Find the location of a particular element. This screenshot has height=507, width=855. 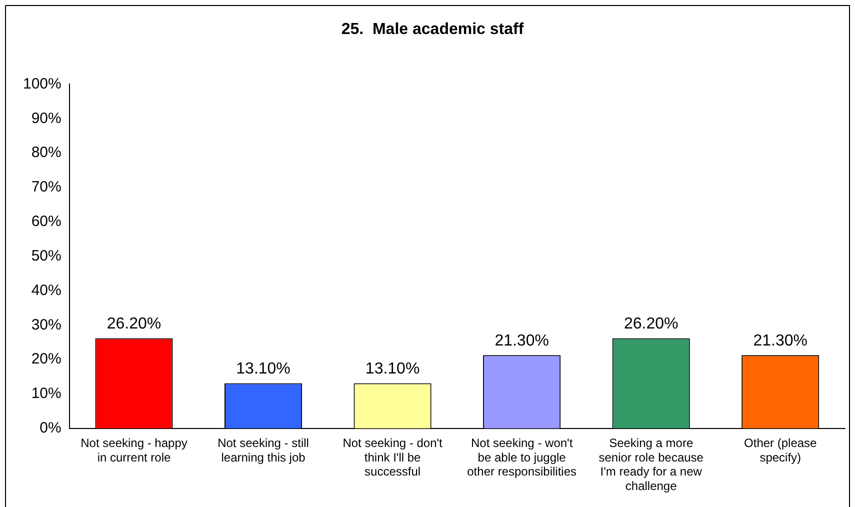

x-tick-label: Seeking a more senior role because I'm ready for a new challenge is located at coordinates (651, 465).